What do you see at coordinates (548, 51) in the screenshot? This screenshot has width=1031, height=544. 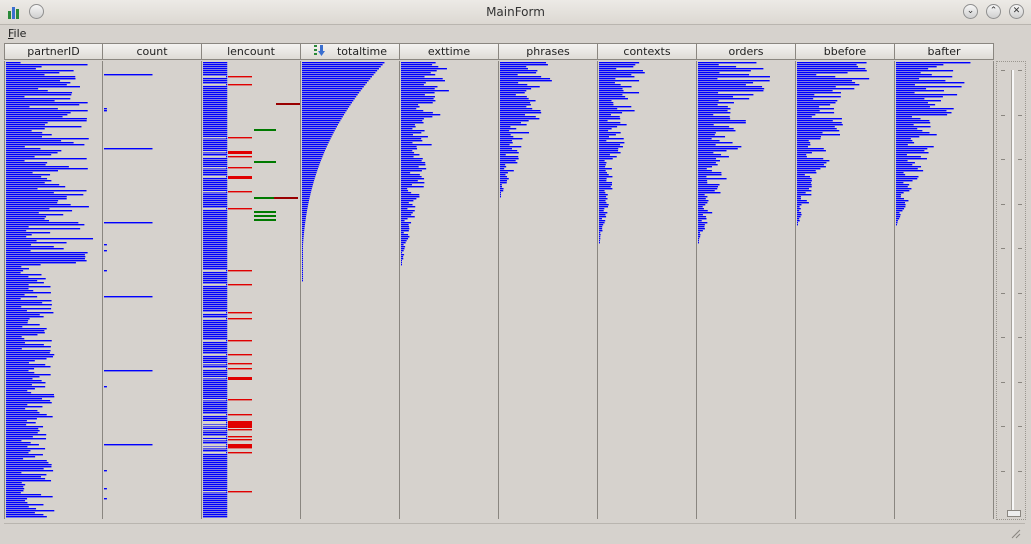 I see `column-header-phrases: phrases` at bounding box center [548, 51].